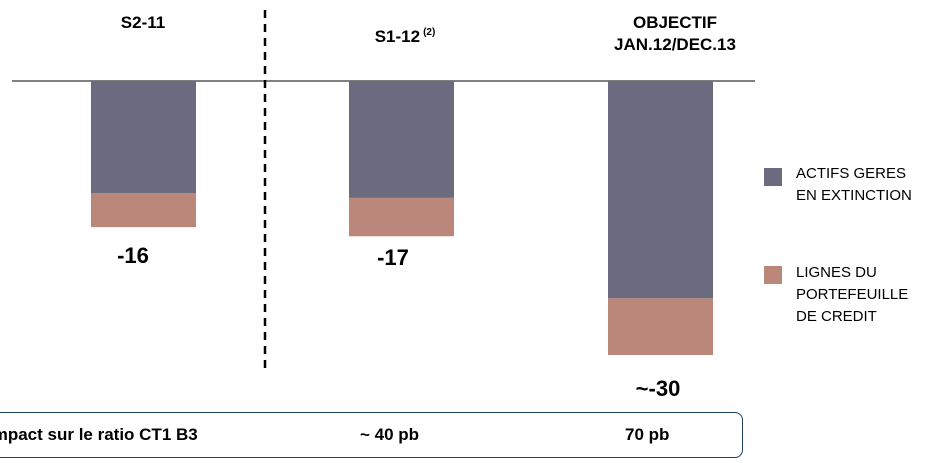  Describe the element at coordinates (675, 33) in the screenshot. I see `category-label-objectif: OBJECTIF JAN.12/DEC.13` at that location.